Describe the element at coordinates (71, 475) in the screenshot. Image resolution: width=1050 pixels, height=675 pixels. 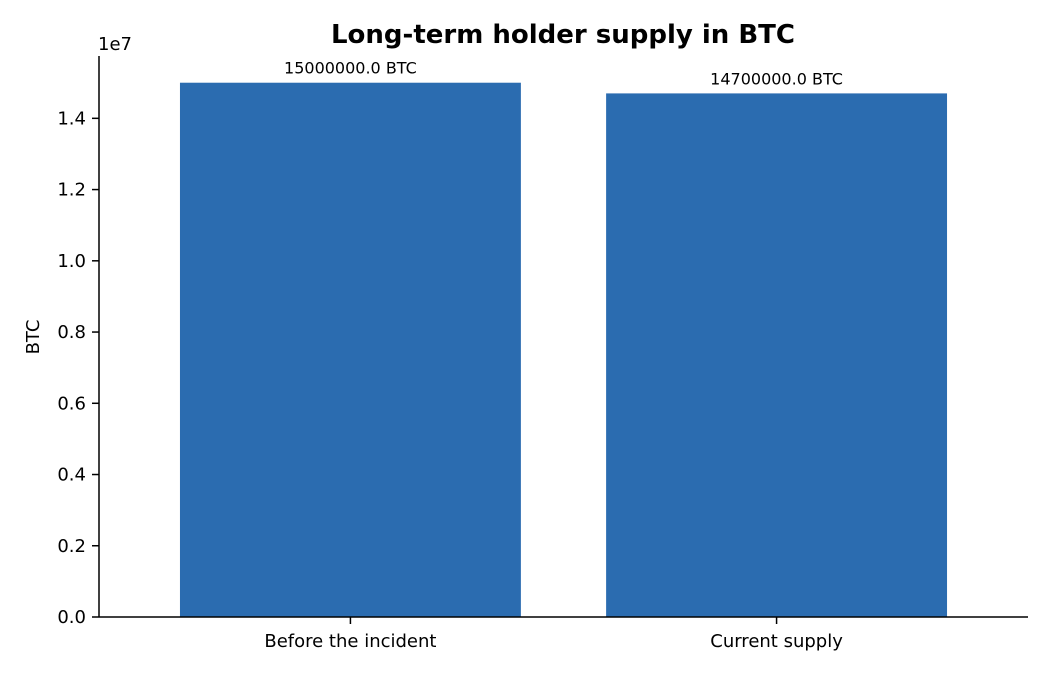
I see `y-tick-label-2: 0.4` at that location.